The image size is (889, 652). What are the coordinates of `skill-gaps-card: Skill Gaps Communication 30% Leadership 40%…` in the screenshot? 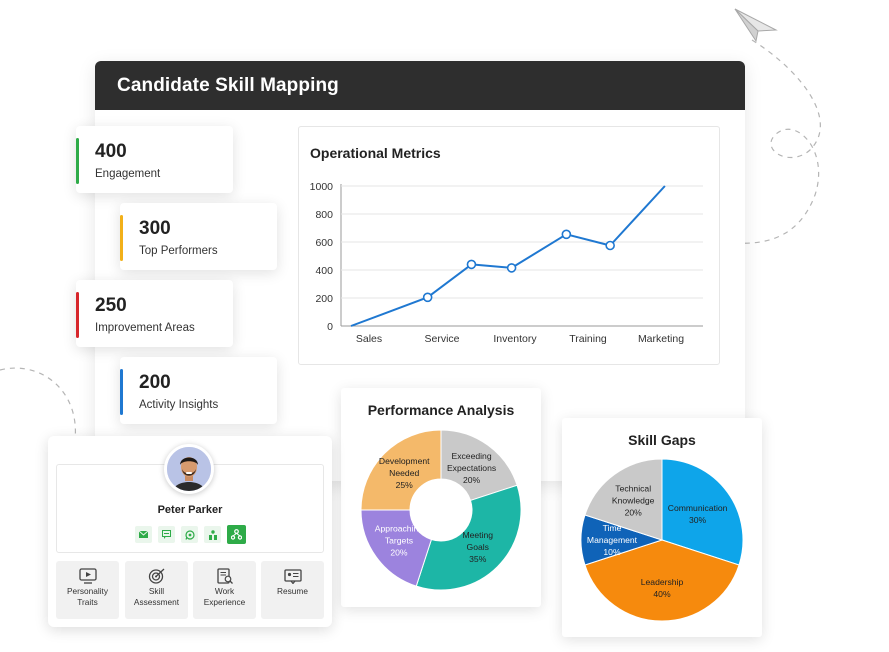 It's located at (662, 527).